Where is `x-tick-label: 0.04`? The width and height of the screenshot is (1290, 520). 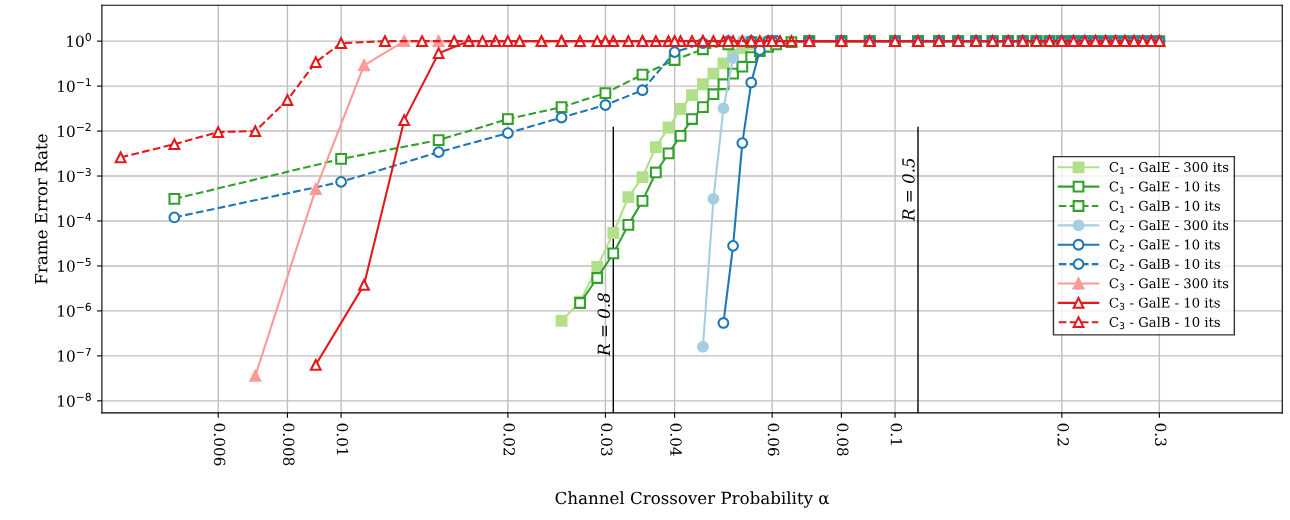 x-tick-label: 0.04 is located at coordinates (676, 439).